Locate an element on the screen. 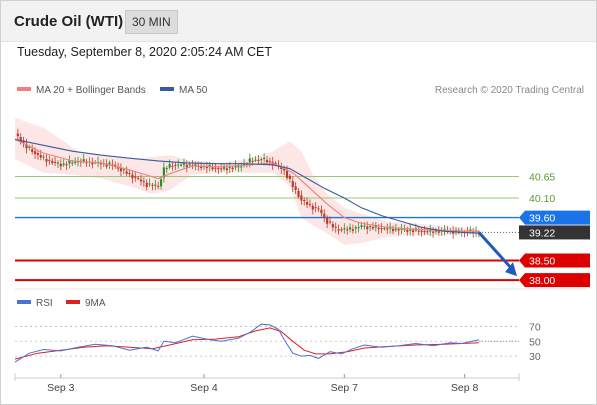 Image resolution: width=597 pixels, height=405 pixels. pivot-label: 39.60 is located at coordinates (542, 219).